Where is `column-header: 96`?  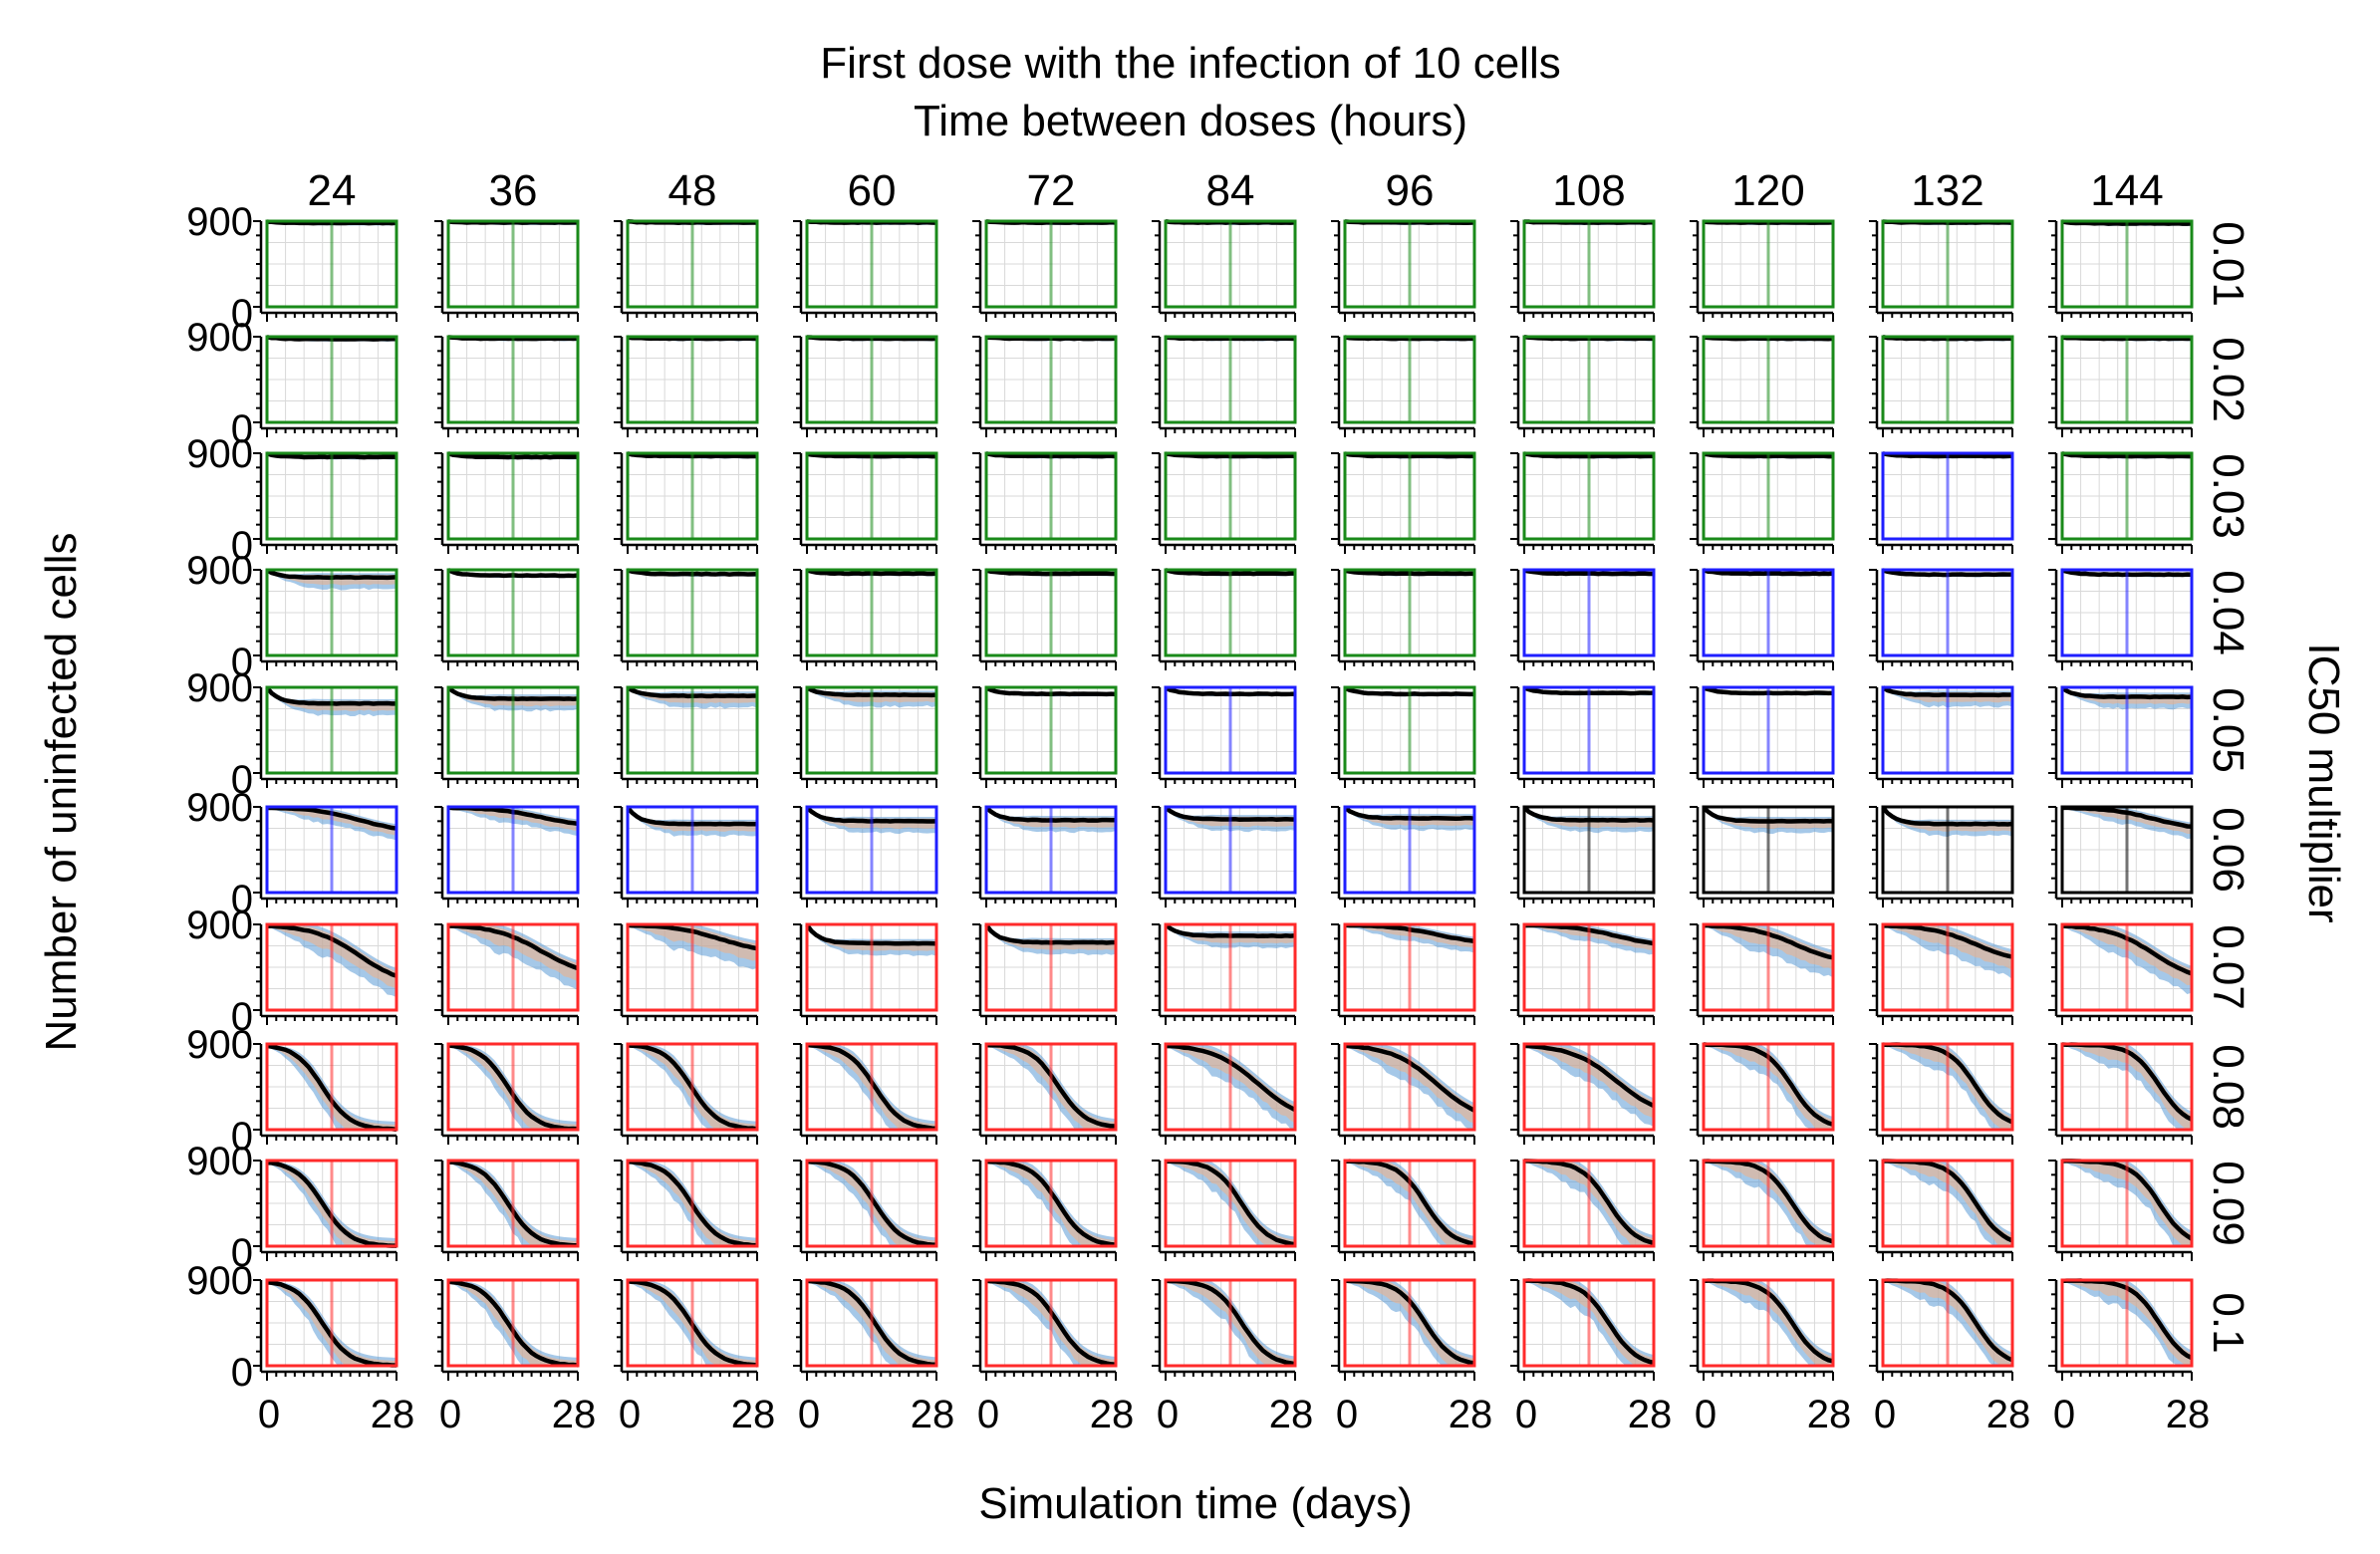
column-header: 96 is located at coordinates (1410, 191).